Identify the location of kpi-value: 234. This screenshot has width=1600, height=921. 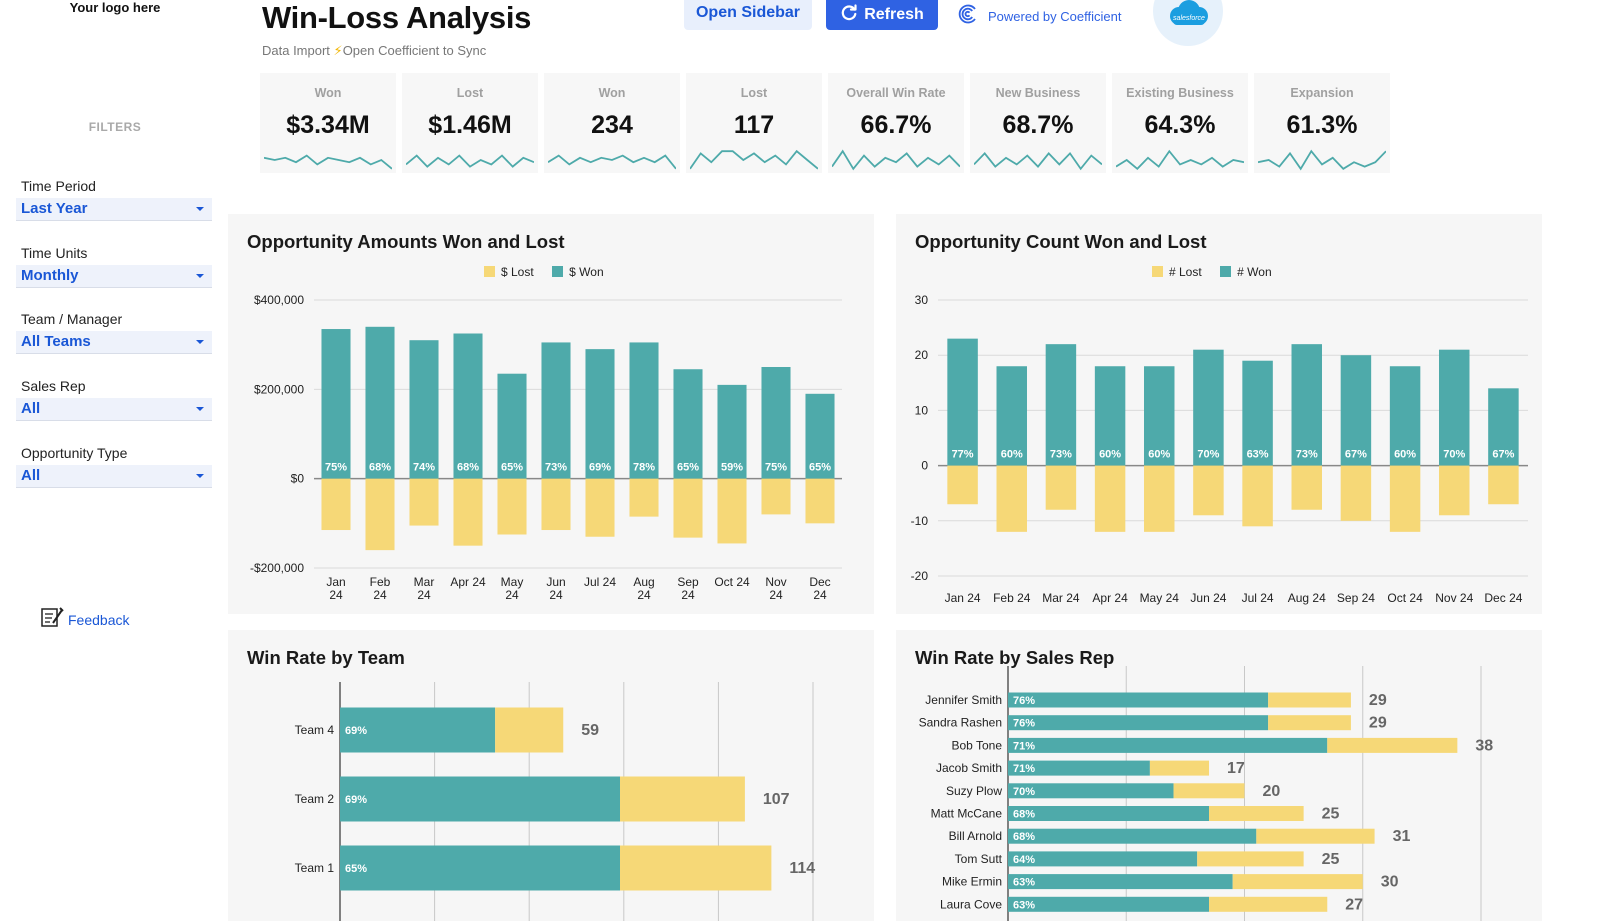
(612, 125).